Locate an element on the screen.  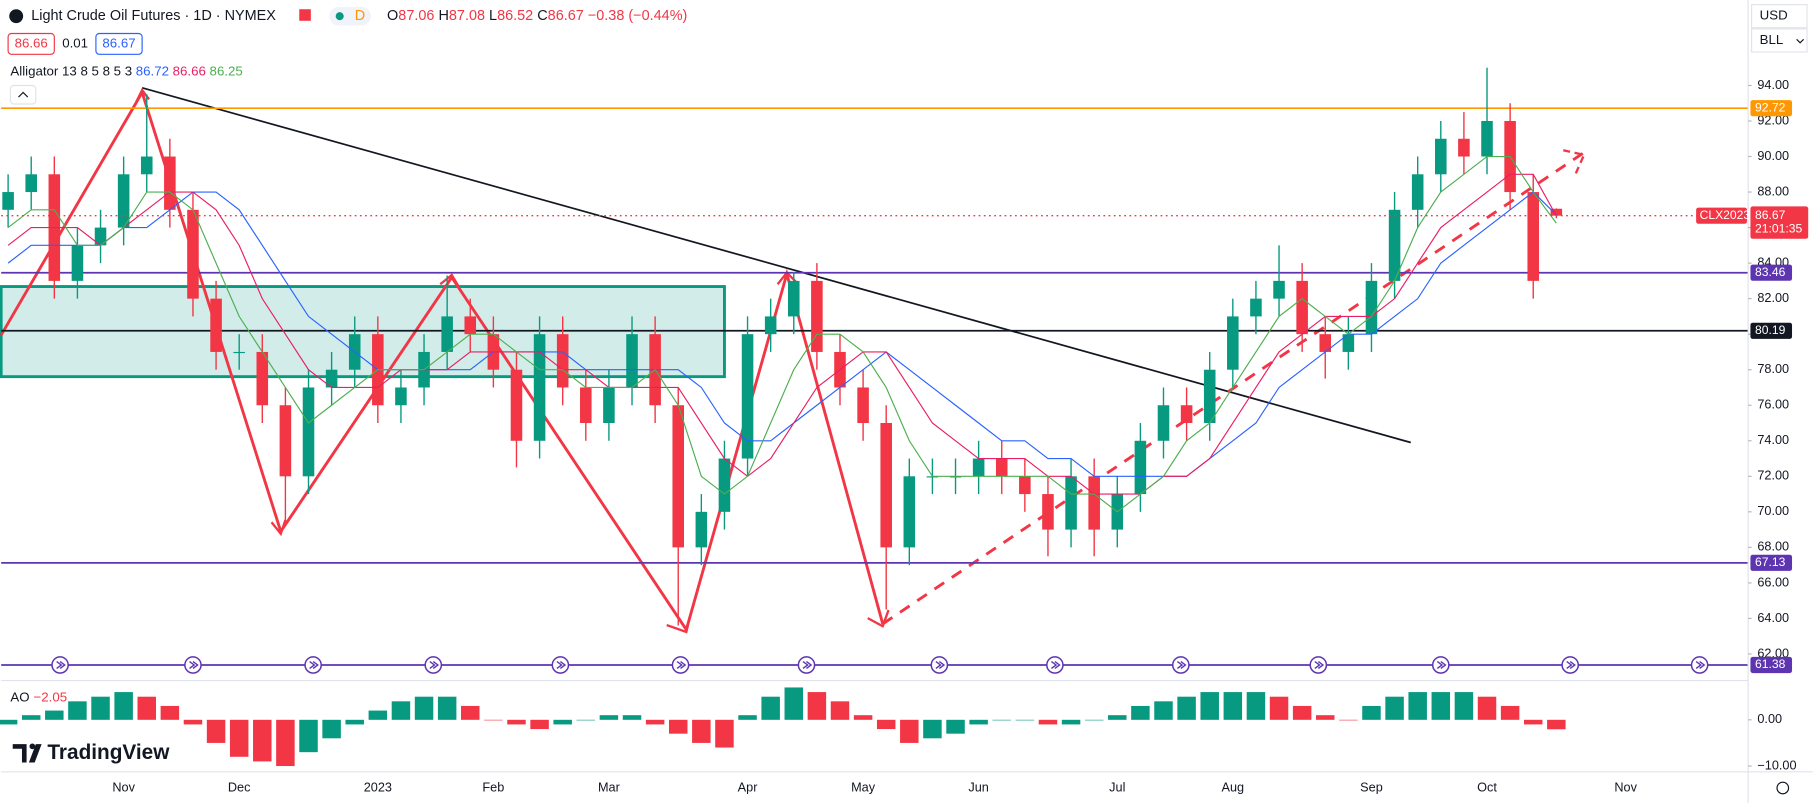
dropdown-icon is located at coordinates (1800, 41).